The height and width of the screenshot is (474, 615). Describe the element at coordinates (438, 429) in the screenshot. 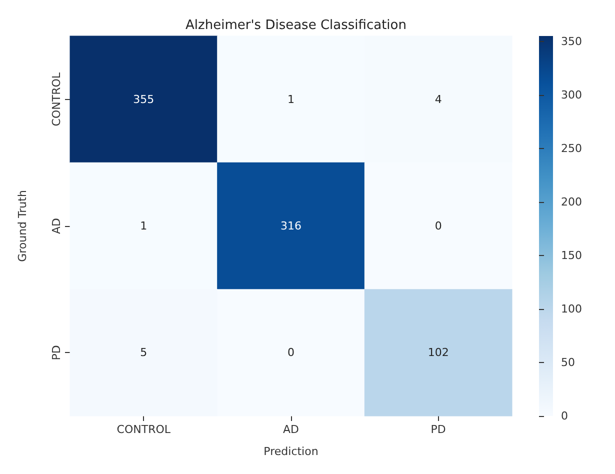

I see `x-tick-label: PD` at that location.